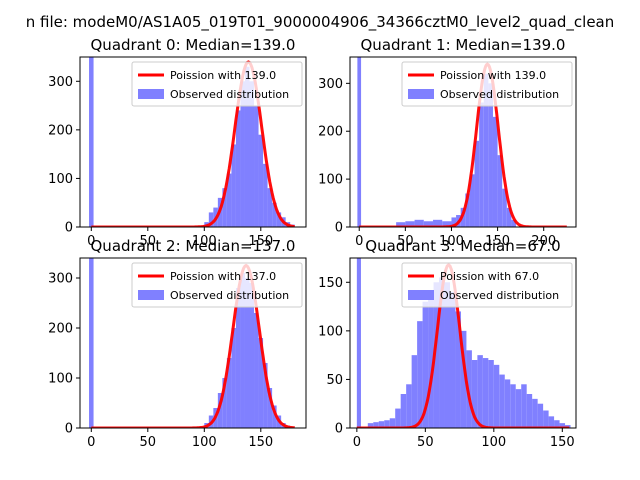  I want to click on legend: Poission with 67.0 Observed distribution, so click(487, 285).